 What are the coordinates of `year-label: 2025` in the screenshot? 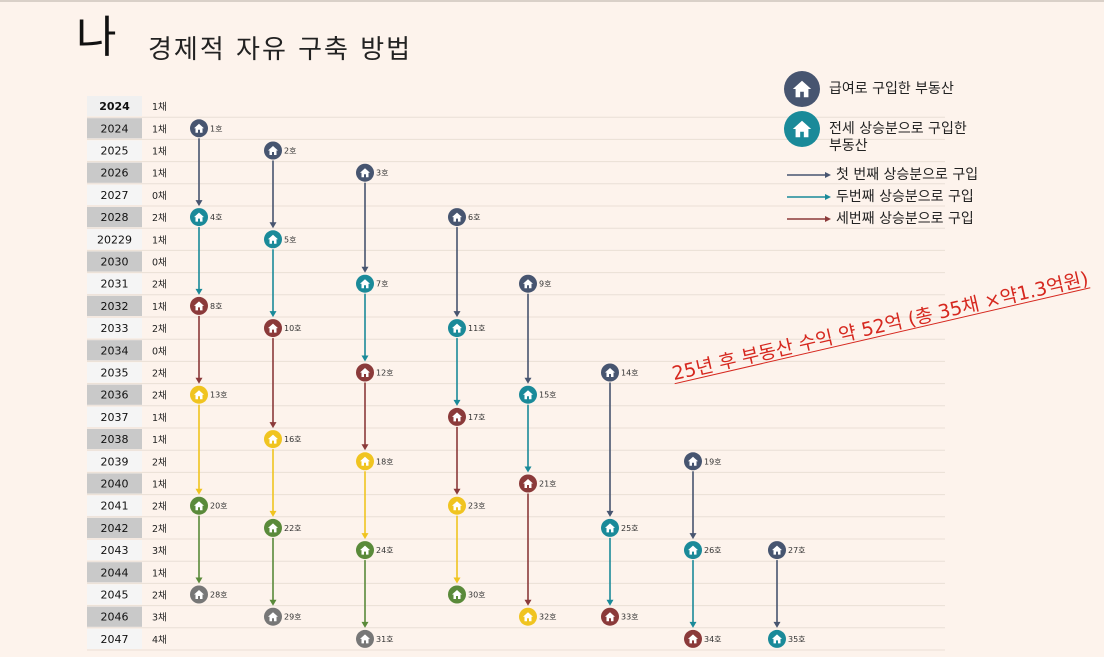 It's located at (115, 151).